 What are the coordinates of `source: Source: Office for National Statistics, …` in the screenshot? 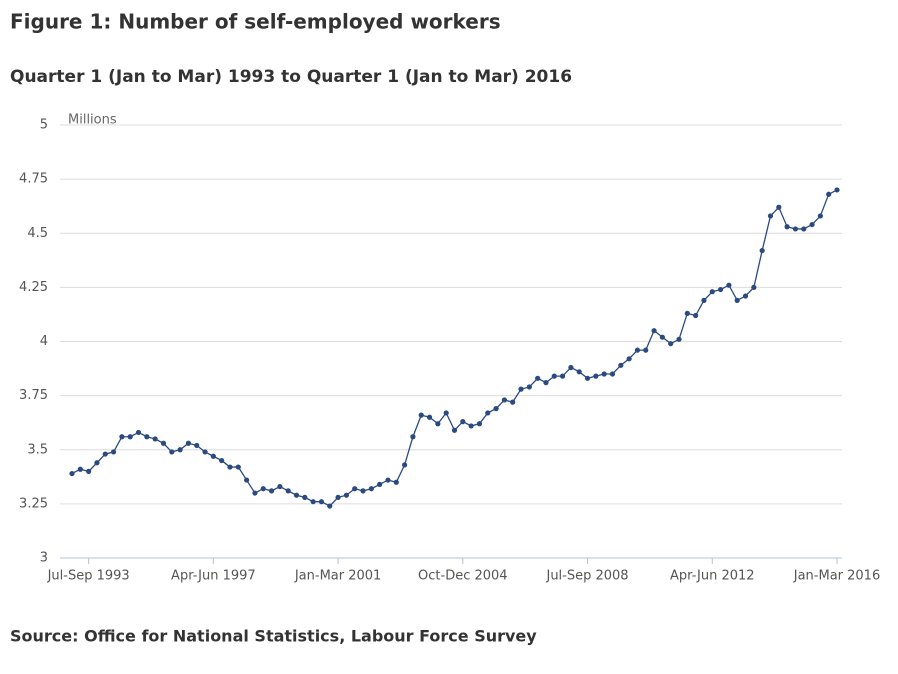 It's located at (273, 636).